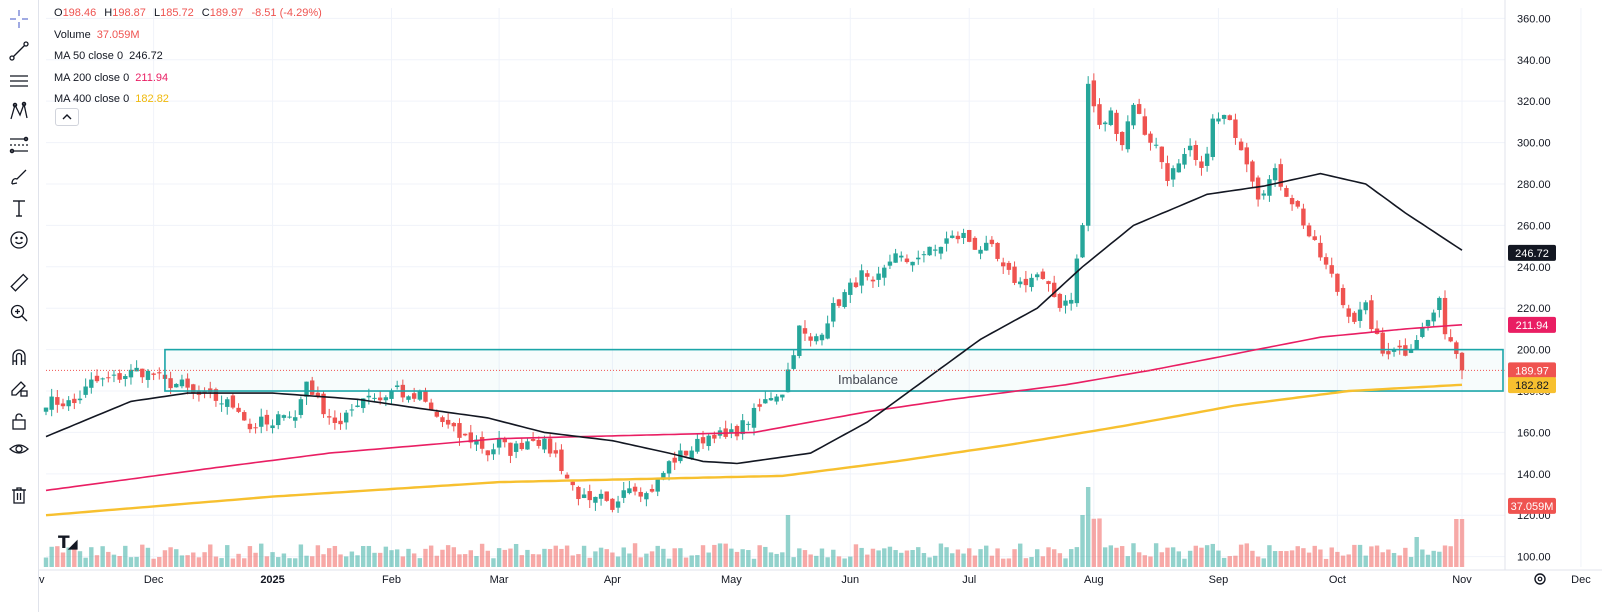 The image size is (1602, 612). Describe the element at coordinates (190, 79) in the screenshot. I see `ma200-row: MA 200 close 0 211.94` at that location.